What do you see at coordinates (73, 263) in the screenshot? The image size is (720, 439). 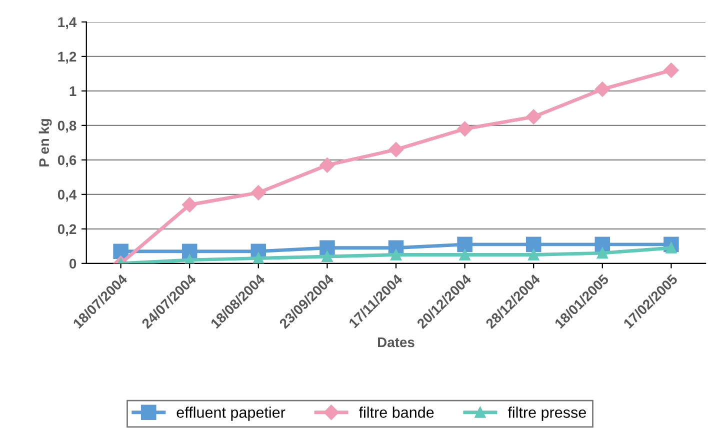 I see `y-tick-label: 0` at bounding box center [73, 263].